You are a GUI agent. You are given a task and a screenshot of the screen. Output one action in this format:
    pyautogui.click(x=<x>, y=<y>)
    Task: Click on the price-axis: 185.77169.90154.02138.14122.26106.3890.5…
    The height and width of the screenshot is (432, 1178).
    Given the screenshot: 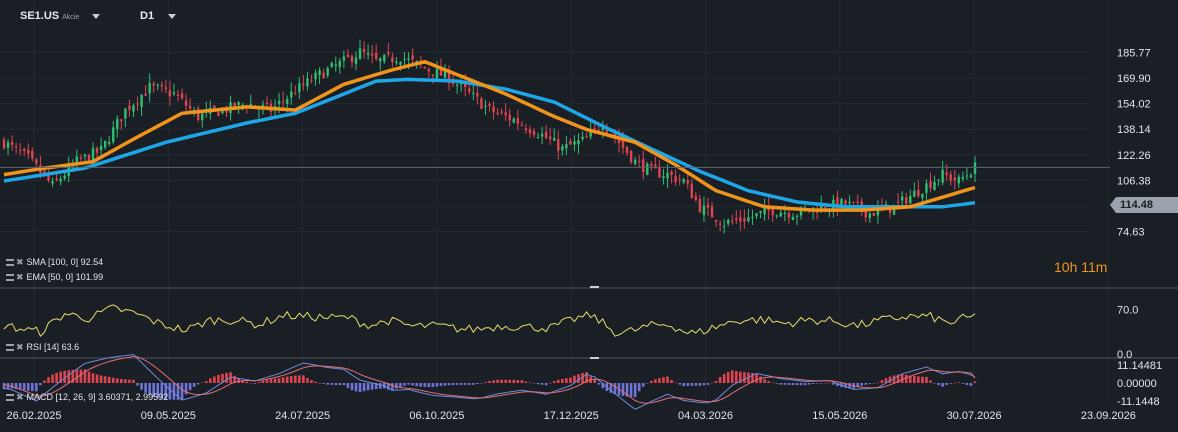 What is the action you would take?
    pyautogui.click(x=1139, y=227)
    